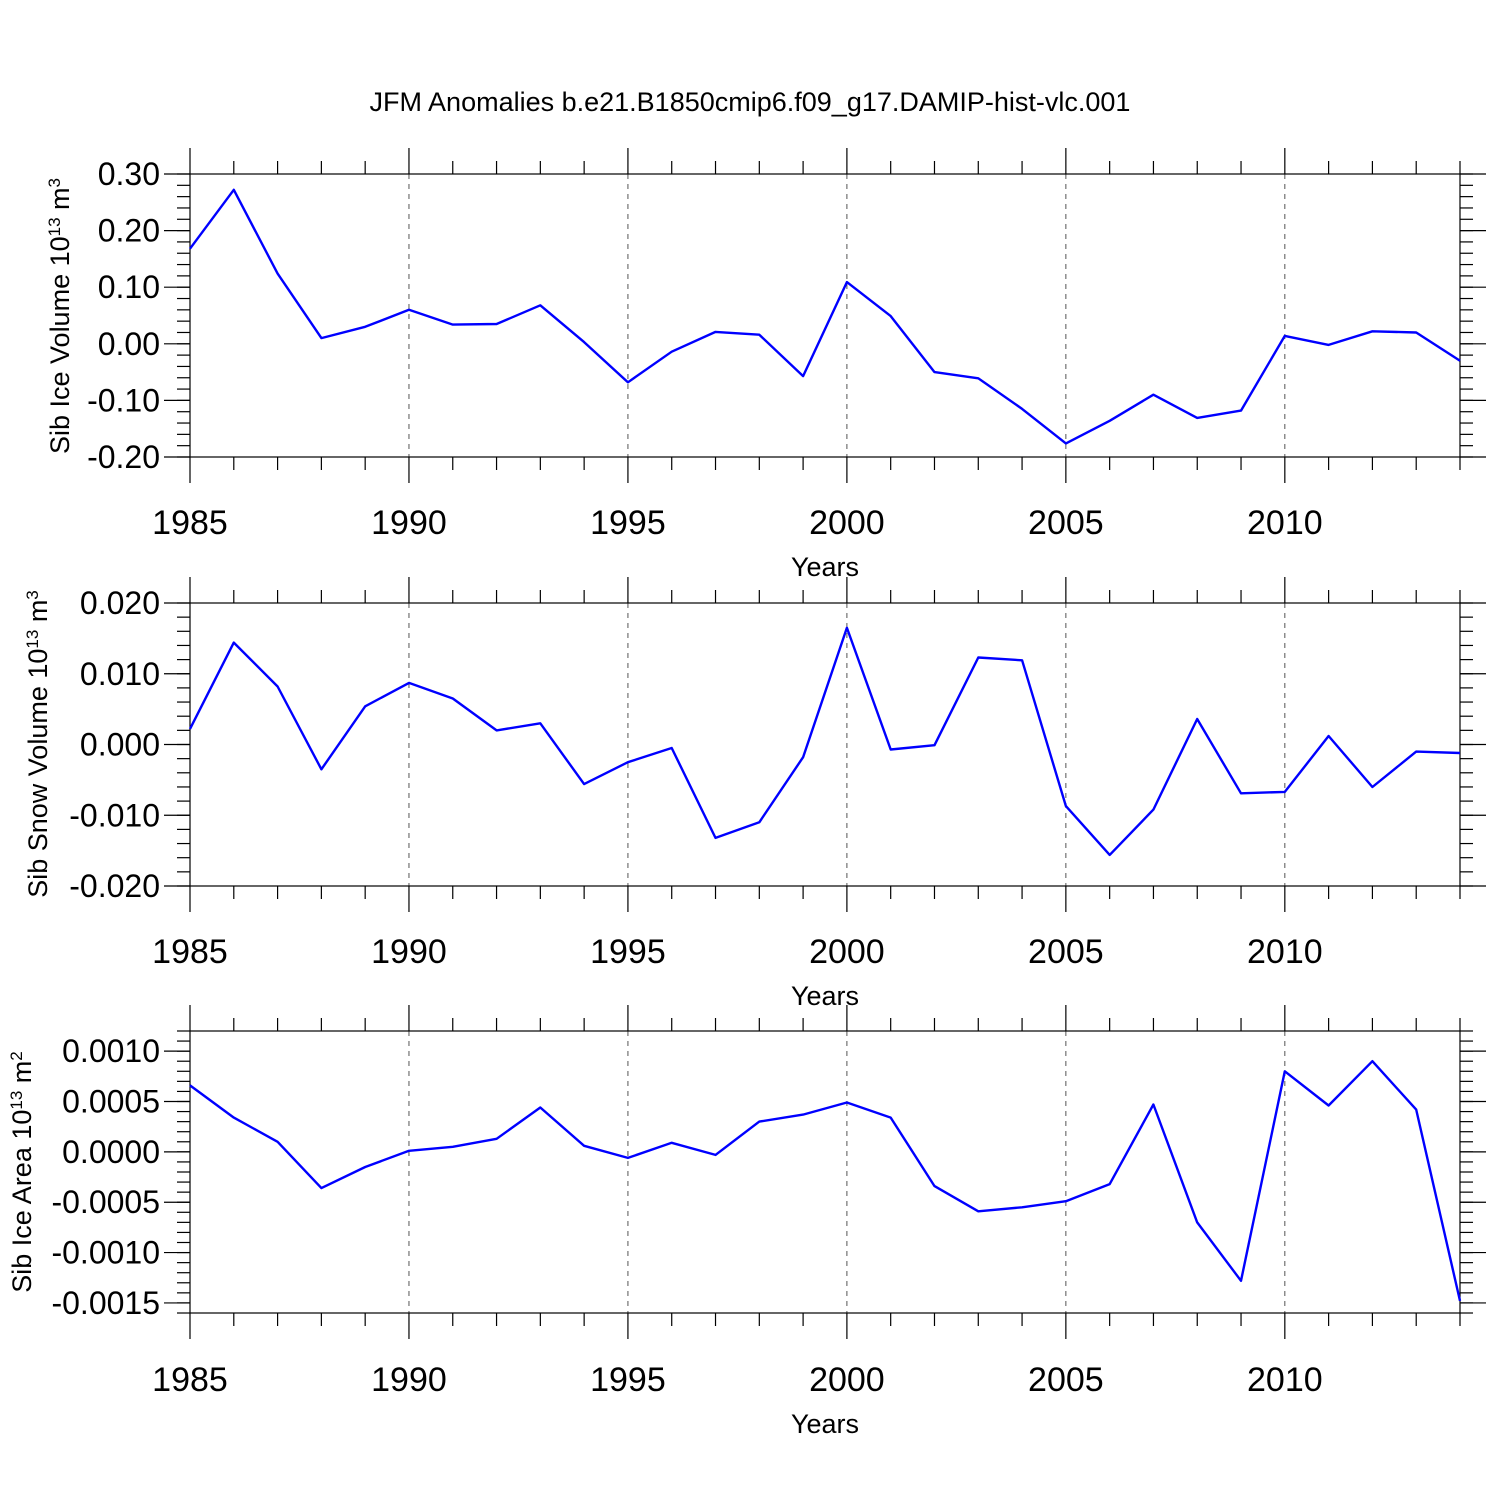 The image size is (1500, 1500). Describe the element at coordinates (114, 815) in the screenshot. I see `y-tick-label-1: -0.010` at that location.